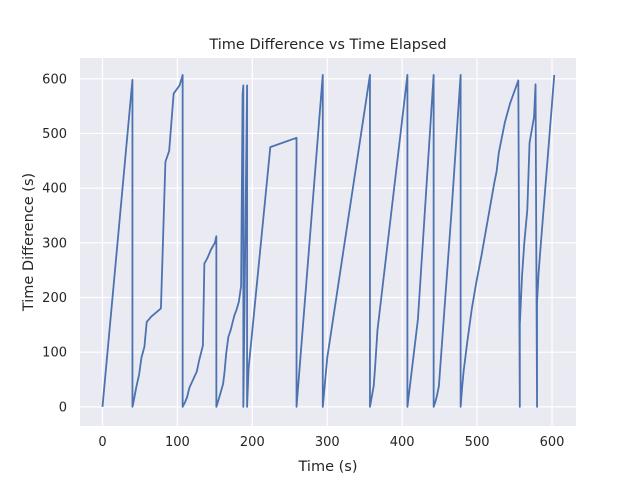  What do you see at coordinates (29, 242) in the screenshot?
I see `y-axis-label: Time Difference (s)` at bounding box center [29, 242].